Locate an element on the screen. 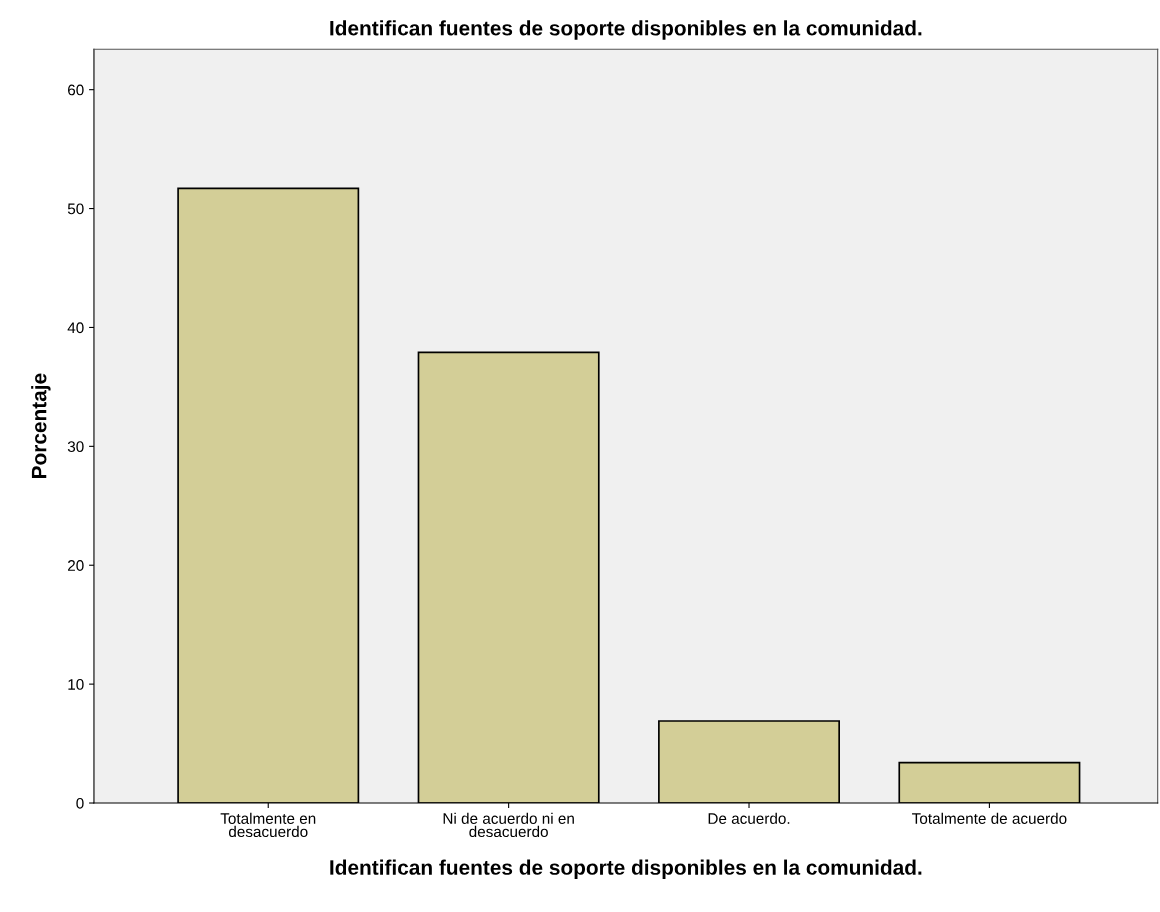  y-axis-title: Porcentaje is located at coordinates (41, 425).